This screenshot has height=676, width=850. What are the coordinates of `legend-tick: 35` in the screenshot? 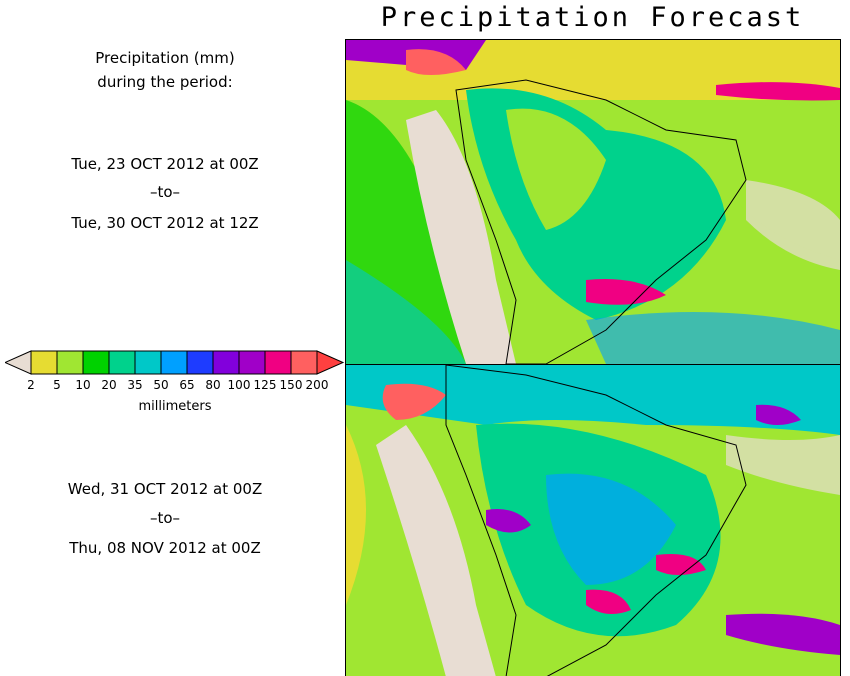 It's located at (135, 385).